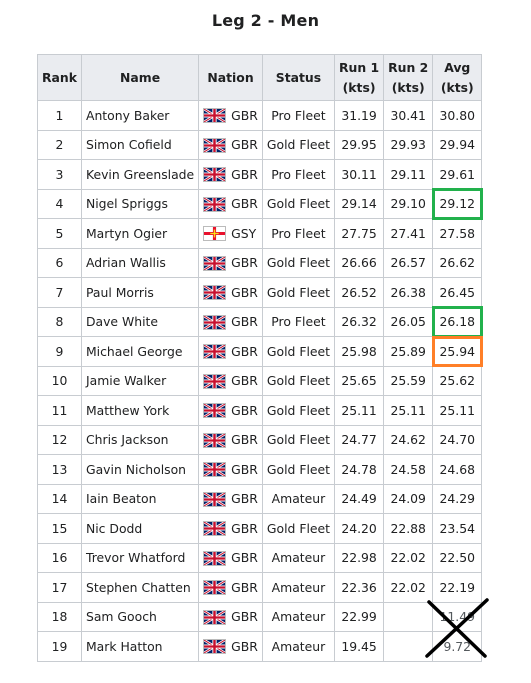 The height and width of the screenshot is (683, 531). What do you see at coordinates (457, 498) in the screenshot?
I see `avg-cell: 24.29` at bounding box center [457, 498].